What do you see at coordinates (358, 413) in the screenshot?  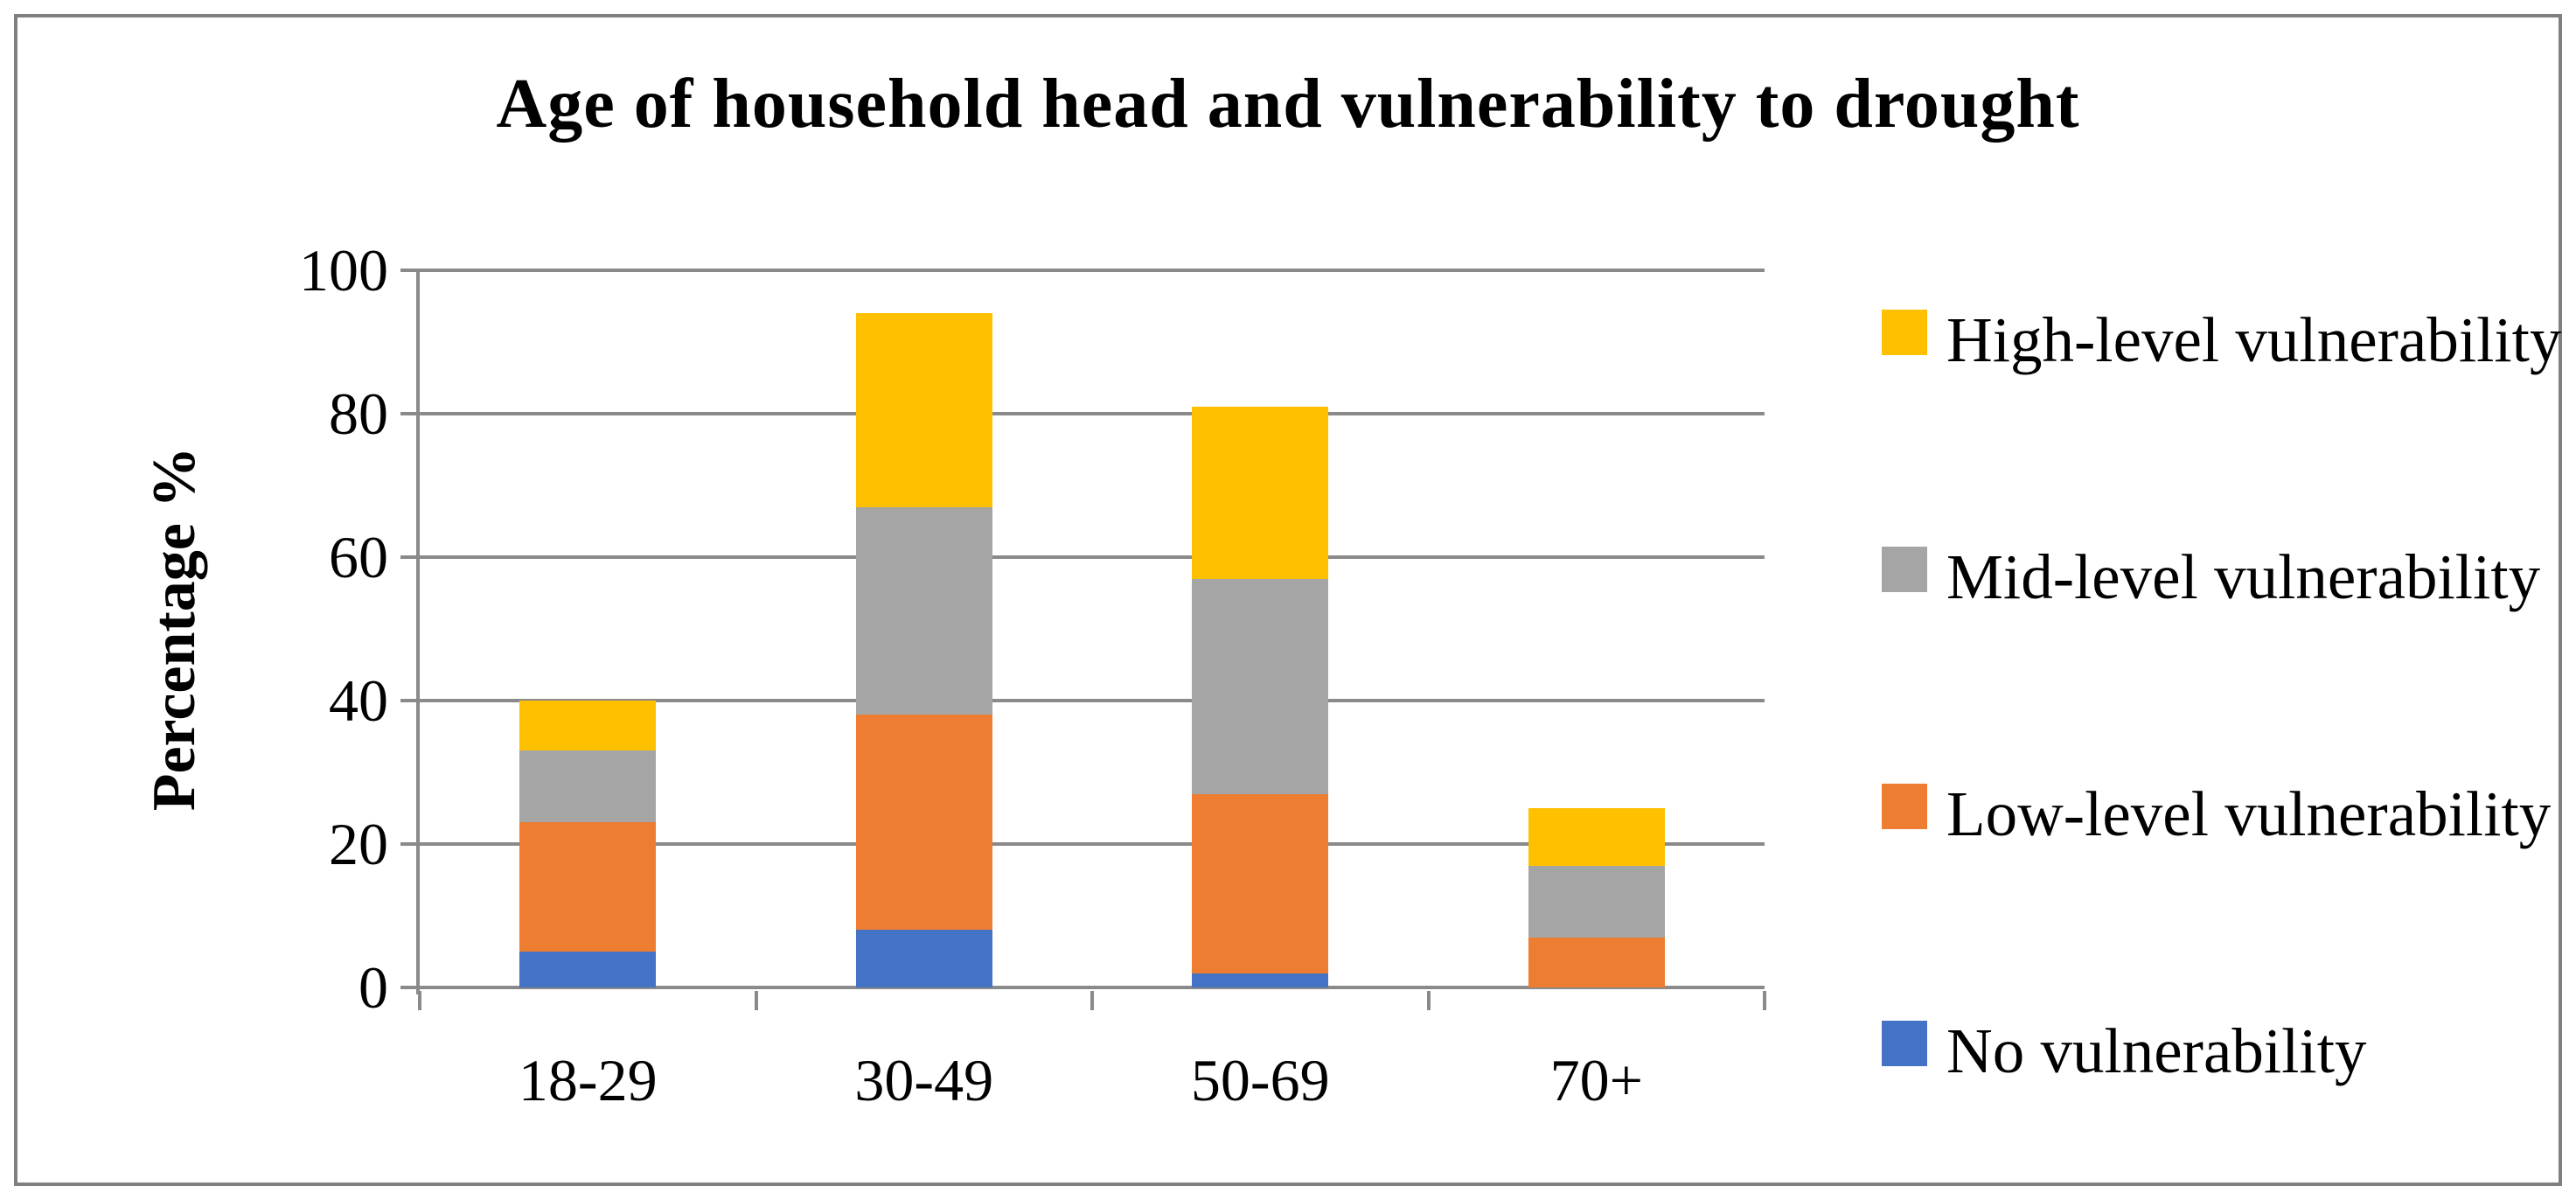 I see `y-tick-label: 80` at bounding box center [358, 413].